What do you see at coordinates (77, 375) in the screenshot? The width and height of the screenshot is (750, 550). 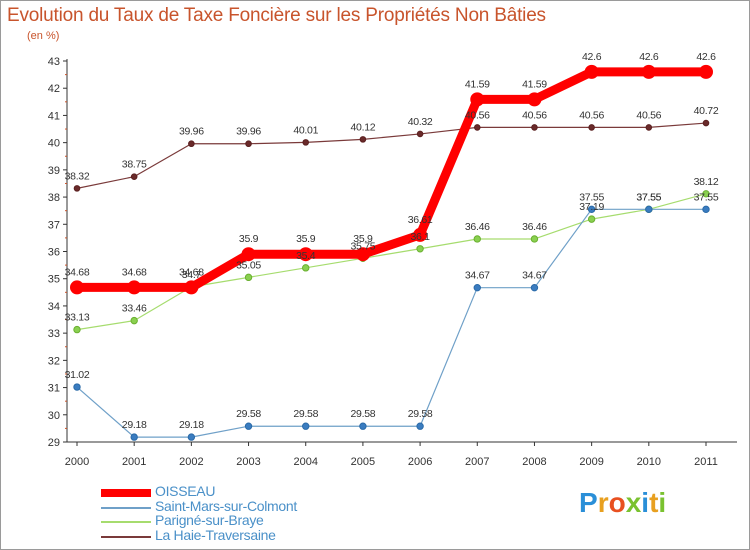 I see `data-label-saint-mars: 31.02` at bounding box center [77, 375].